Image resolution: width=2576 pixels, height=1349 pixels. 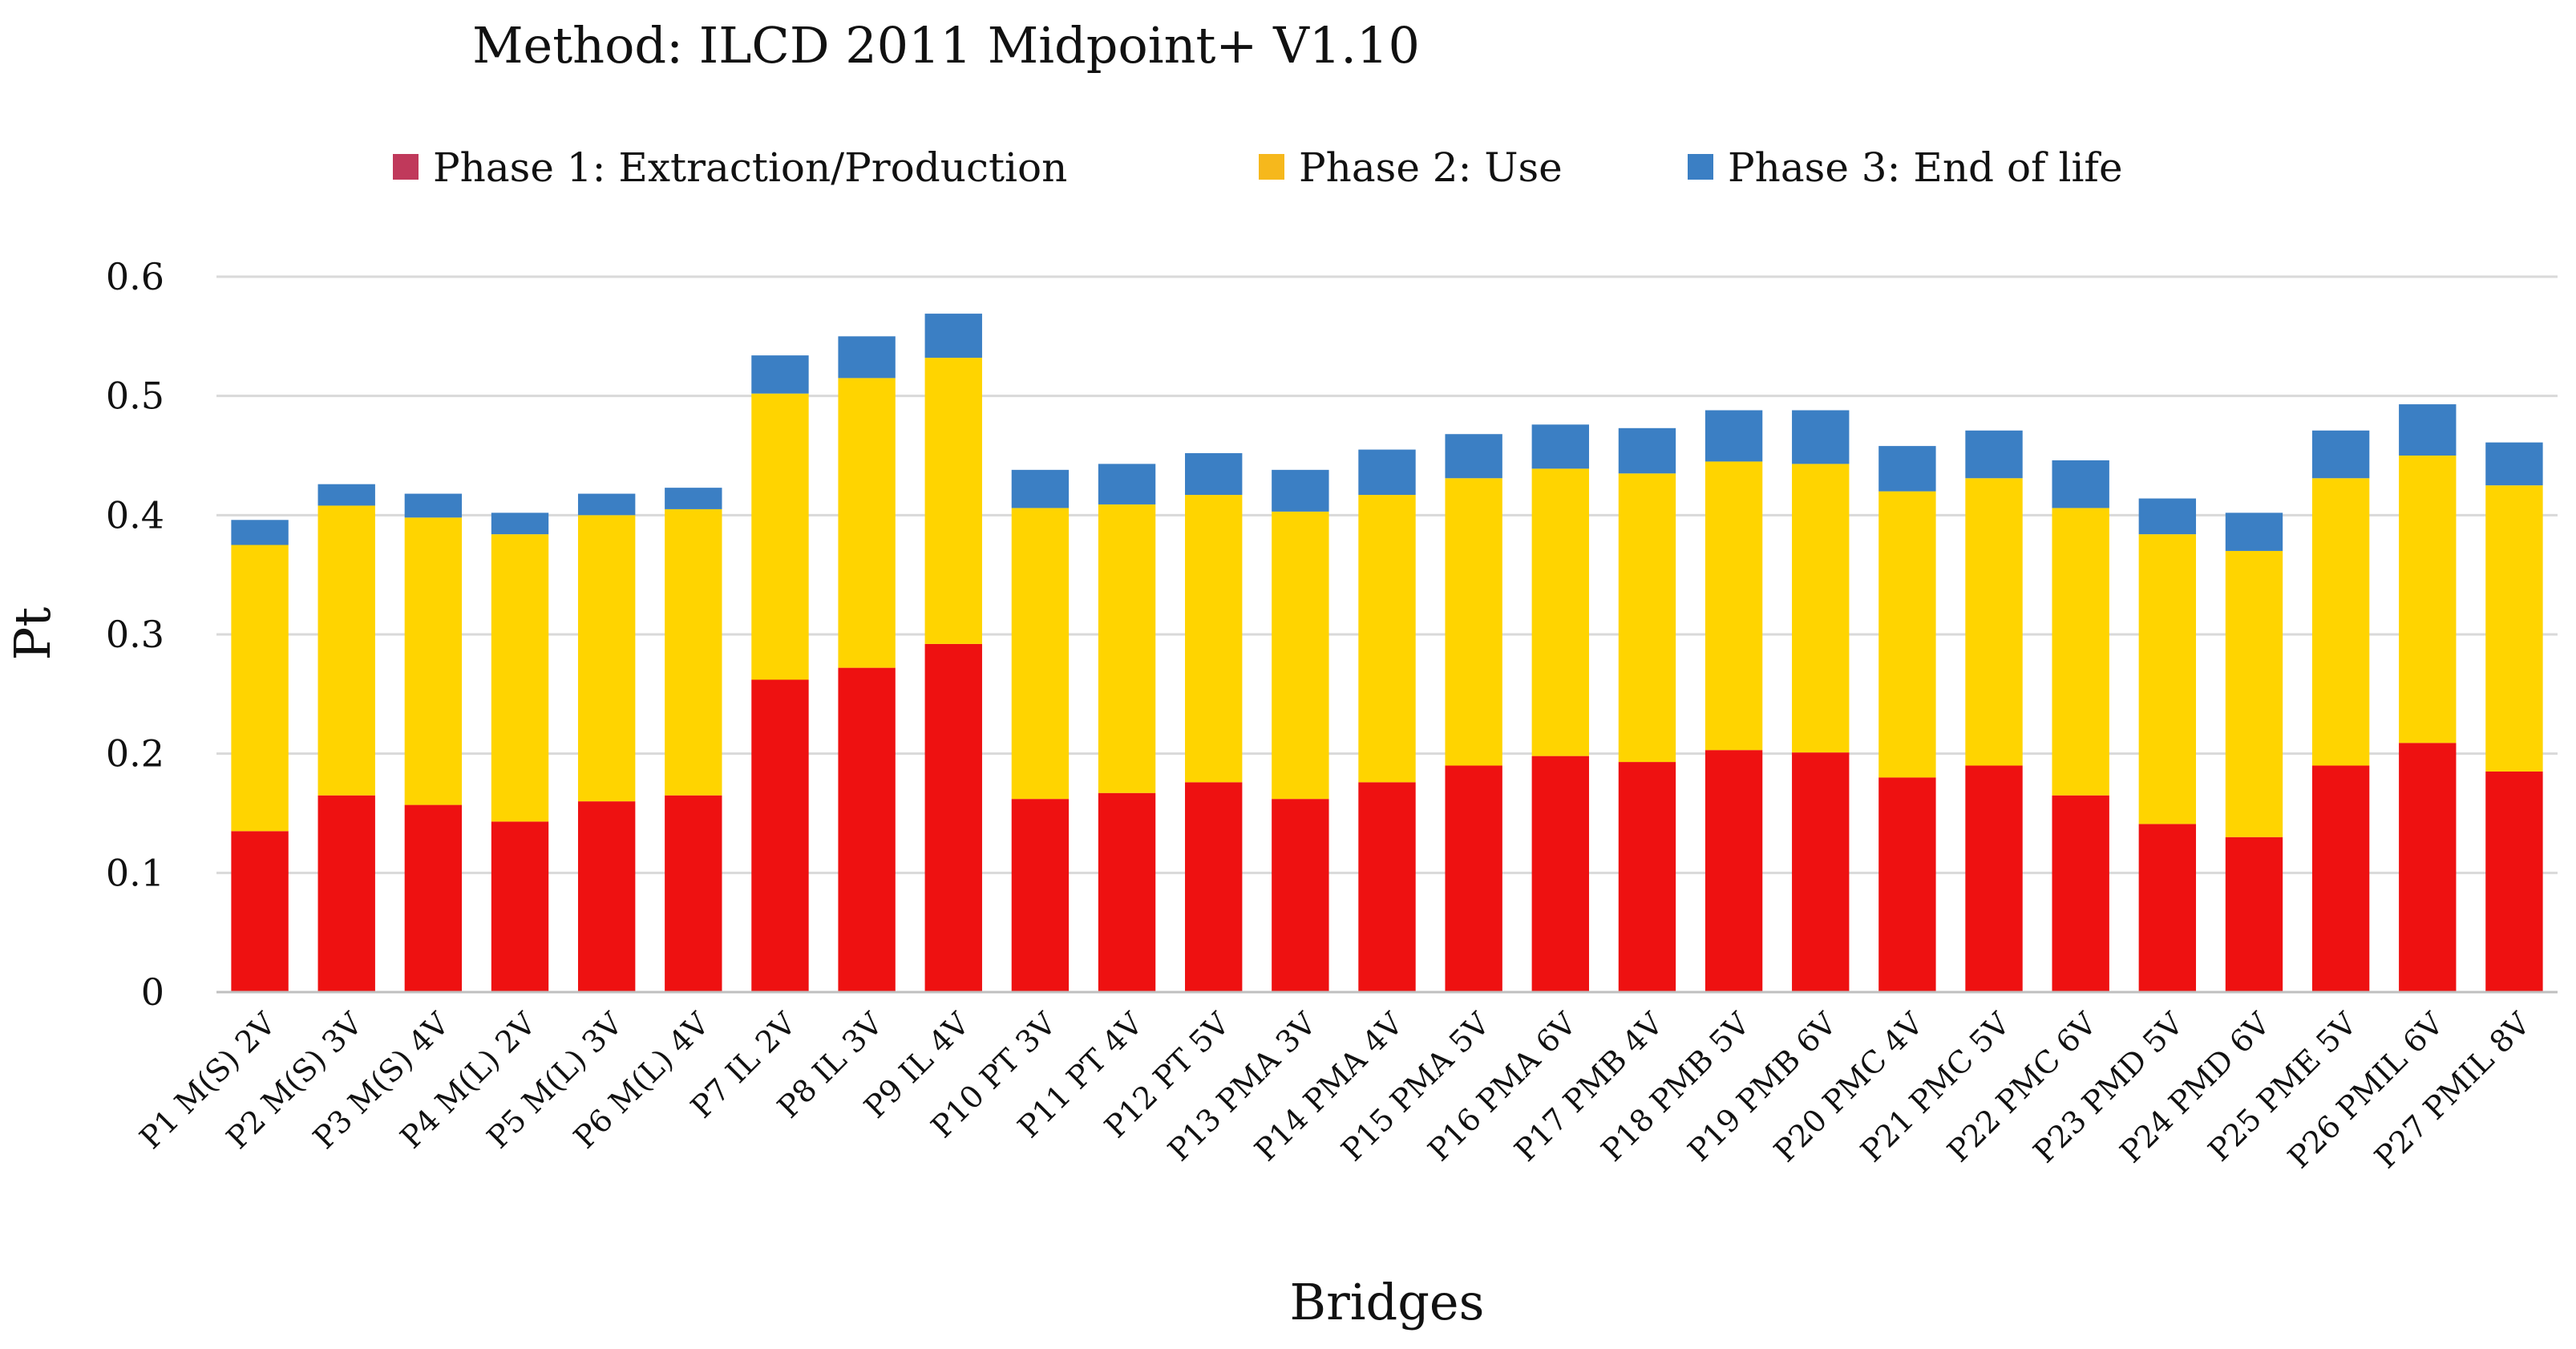 What do you see at coordinates (1925, 168) in the screenshot?
I see `legend-label-phase-3: Phase 3: End of life` at bounding box center [1925, 168].